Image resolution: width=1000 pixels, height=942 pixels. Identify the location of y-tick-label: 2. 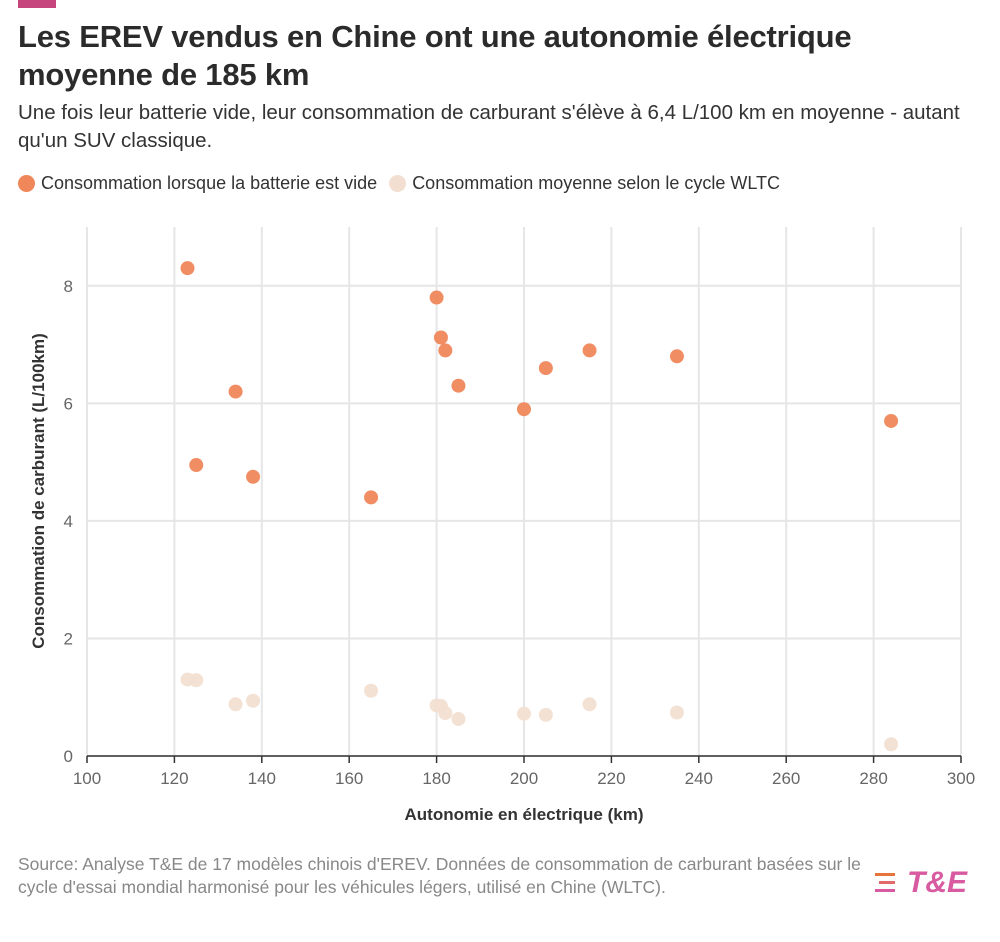
(68, 638).